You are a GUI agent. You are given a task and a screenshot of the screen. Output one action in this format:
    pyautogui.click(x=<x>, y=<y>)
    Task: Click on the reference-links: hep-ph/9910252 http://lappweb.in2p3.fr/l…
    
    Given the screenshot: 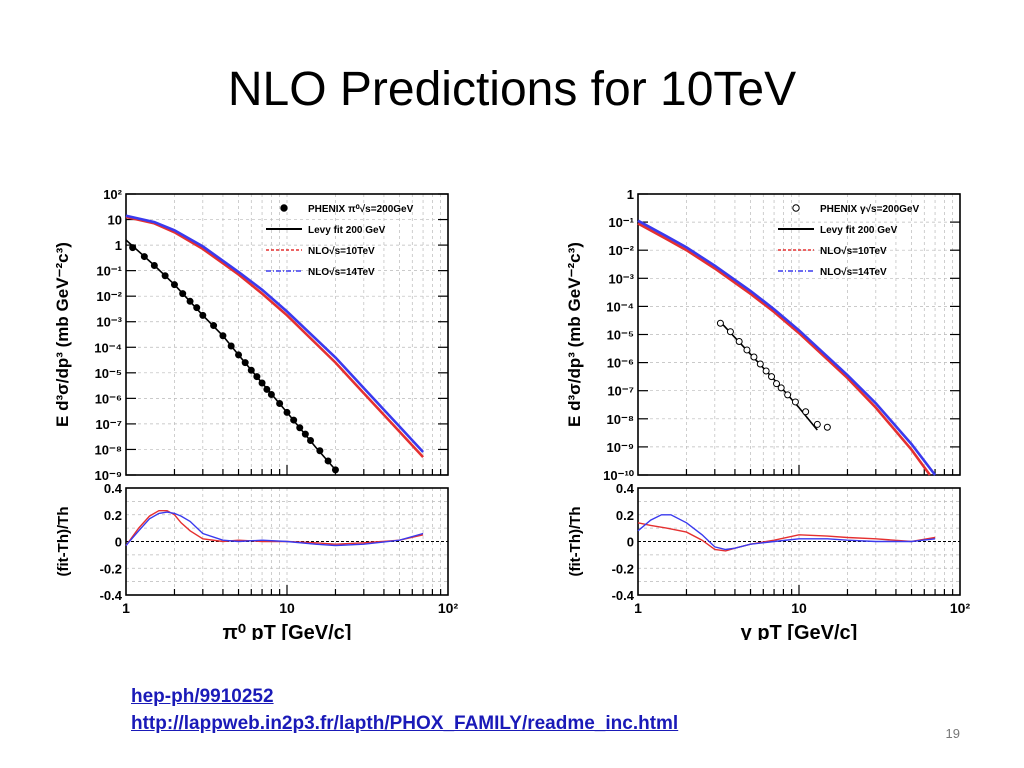 What is the action you would take?
    pyautogui.click(x=404, y=710)
    